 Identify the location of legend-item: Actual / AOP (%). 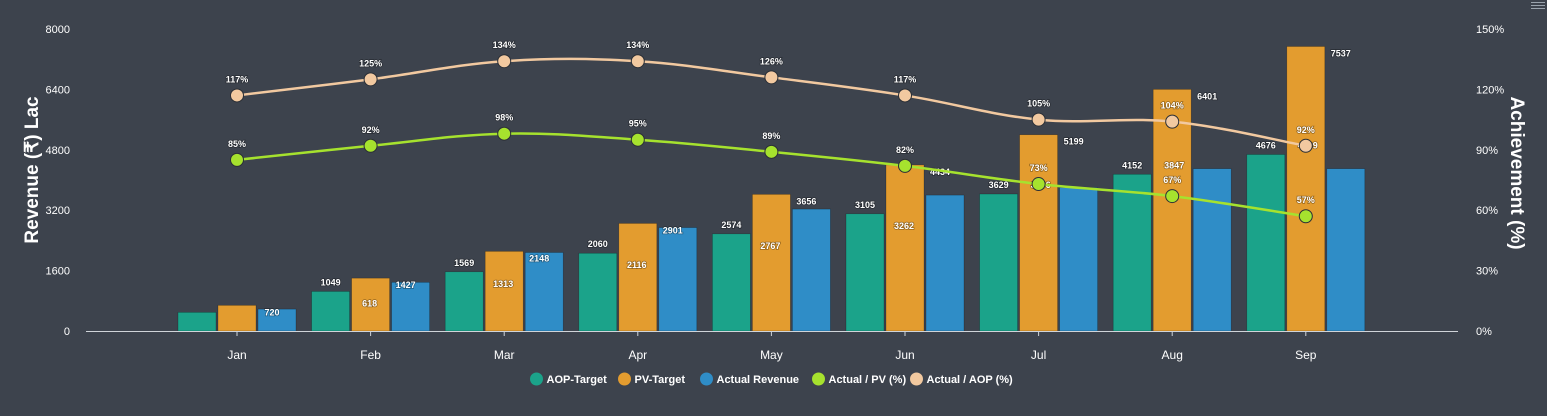
(962, 379).